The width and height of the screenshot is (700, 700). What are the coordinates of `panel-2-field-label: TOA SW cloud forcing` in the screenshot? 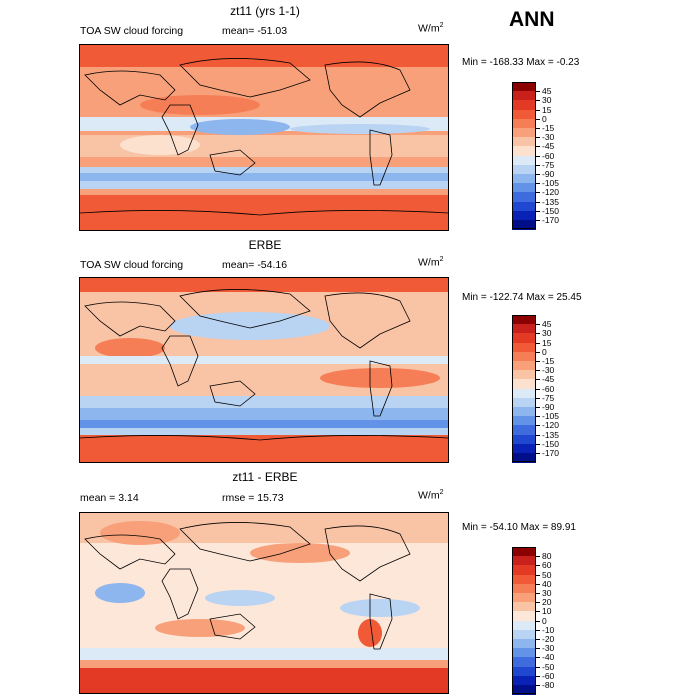 It's located at (132, 265).